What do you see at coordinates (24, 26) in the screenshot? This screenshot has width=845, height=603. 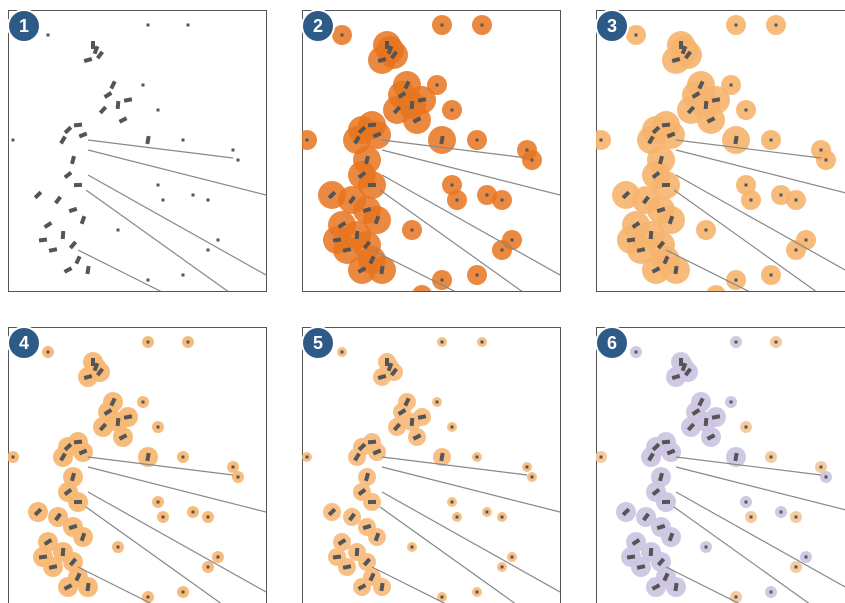 I see `badge-label: 1` at bounding box center [24, 26].